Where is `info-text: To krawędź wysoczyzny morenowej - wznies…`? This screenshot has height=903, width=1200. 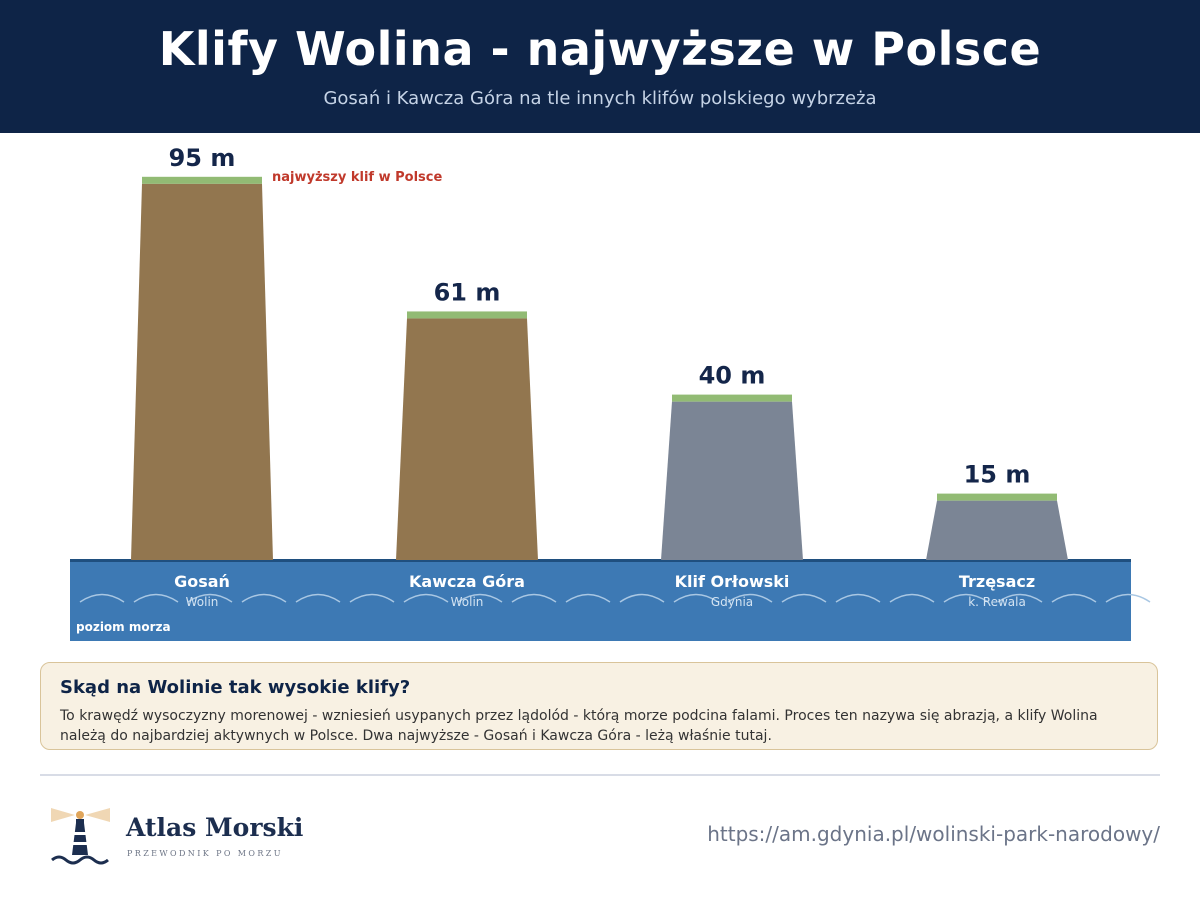
info-text: To krawędź wysoczyzny morenowej - wznies… is located at coordinates (579, 726).